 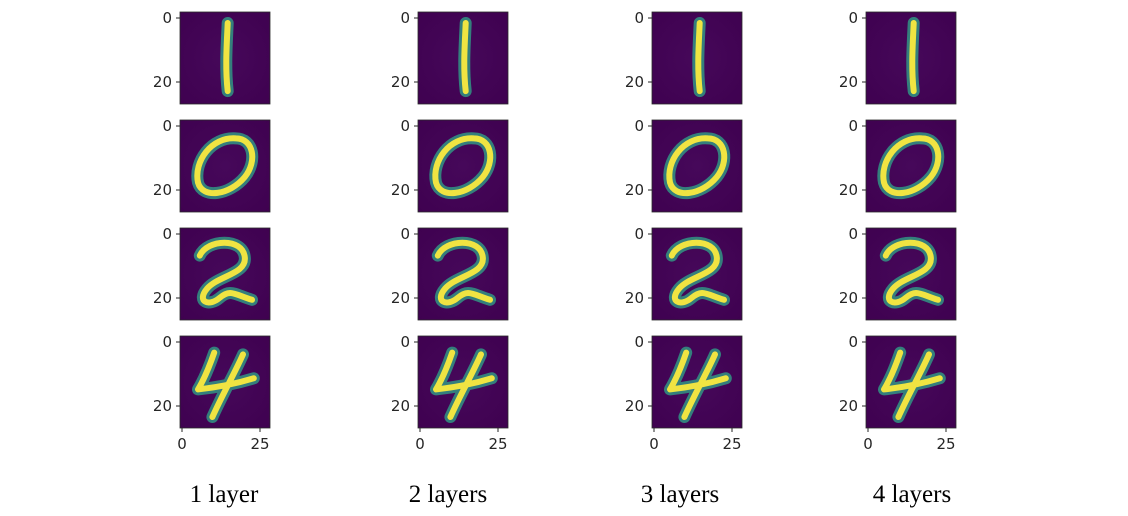 I want to click on panel-0-col2: 0 20, so click(x=450, y=165).